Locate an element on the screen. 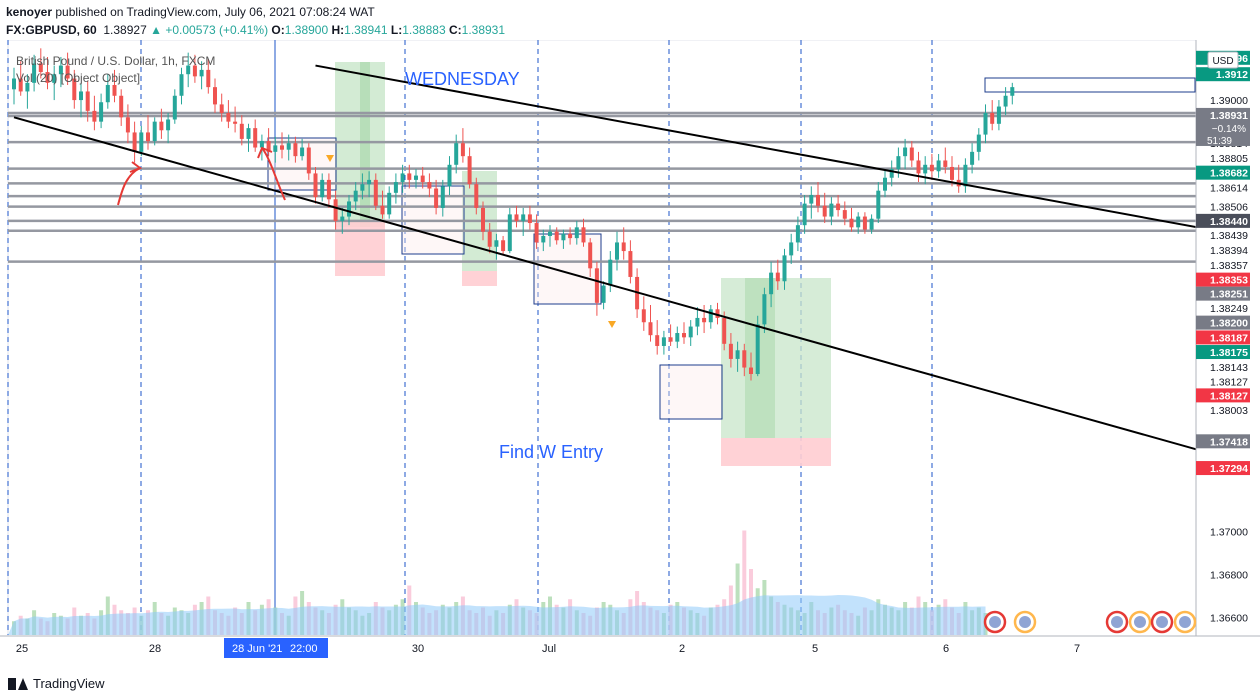 The image size is (1260, 700). open-label: O: is located at coordinates (278, 30).